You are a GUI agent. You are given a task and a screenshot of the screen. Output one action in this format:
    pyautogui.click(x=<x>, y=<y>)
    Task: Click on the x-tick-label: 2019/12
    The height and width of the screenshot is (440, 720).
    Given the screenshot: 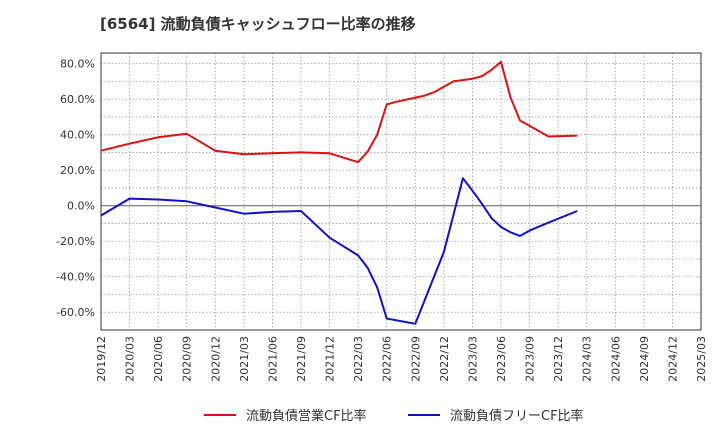 What is the action you would take?
    pyautogui.click(x=101, y=359)
    